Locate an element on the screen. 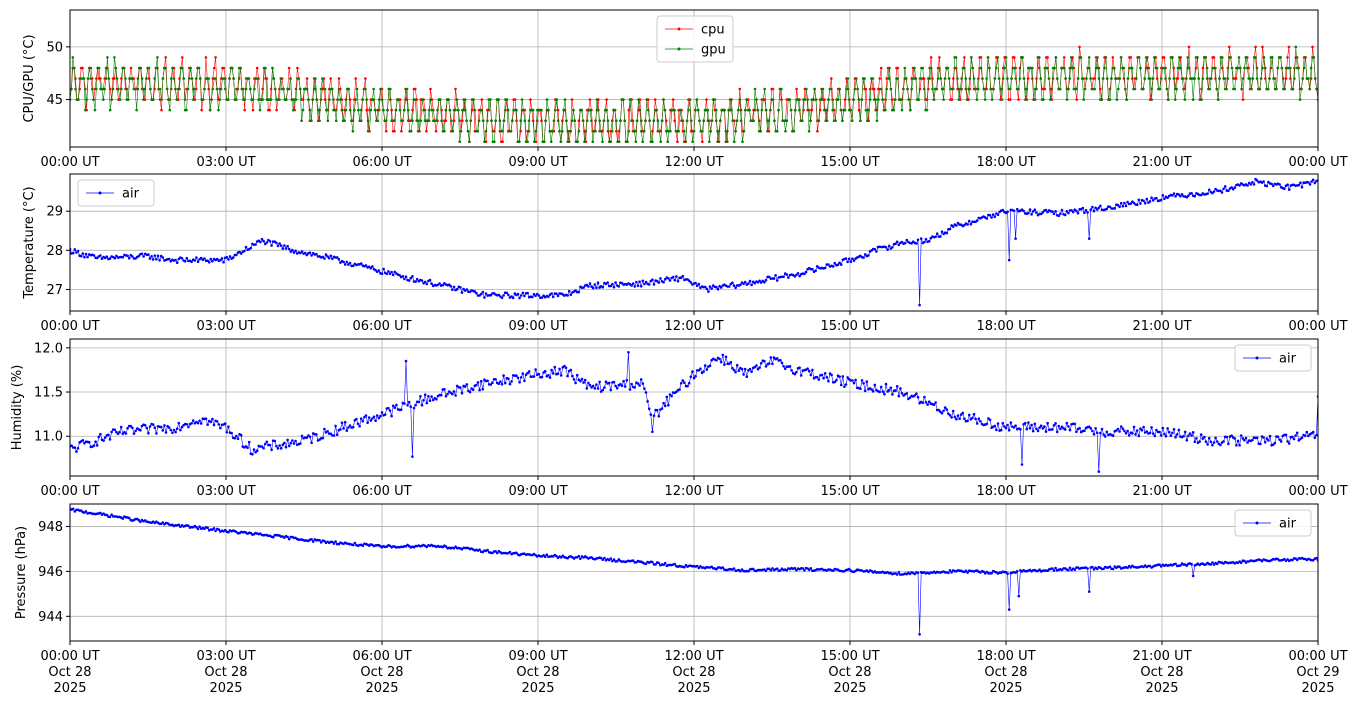 This screenshot has width=1359, height=711. y-axis-label: CPU/GPU (°C) is located at coordinates (29, 78).